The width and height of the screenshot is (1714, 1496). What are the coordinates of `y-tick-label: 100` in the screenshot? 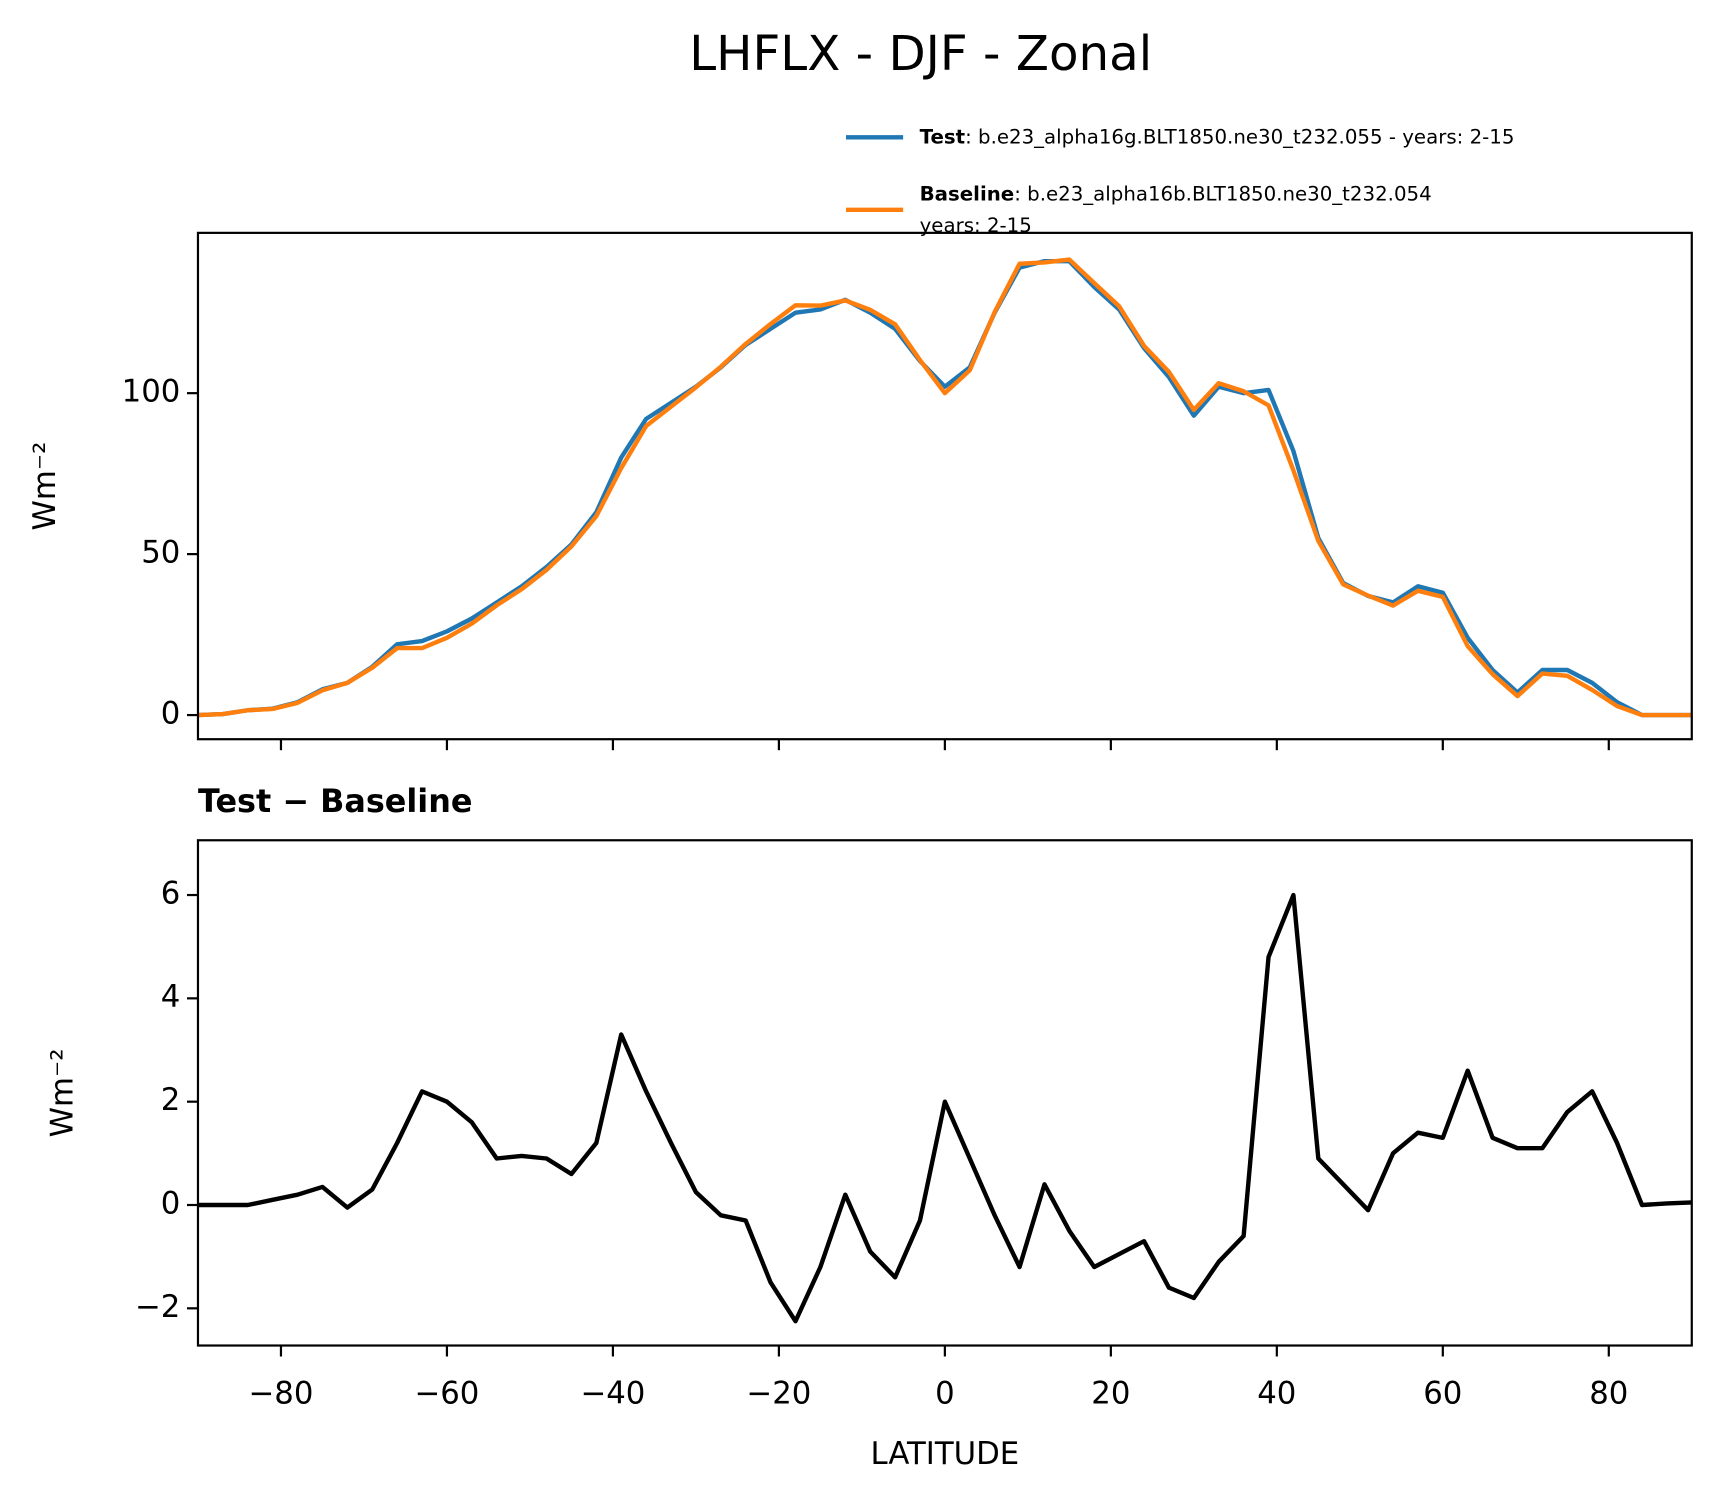 It's located at (151, 392).